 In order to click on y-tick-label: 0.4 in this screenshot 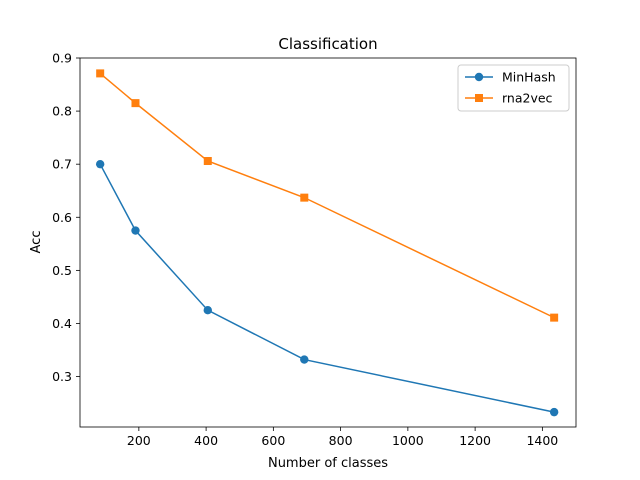, I will do `click(62, 323)`.